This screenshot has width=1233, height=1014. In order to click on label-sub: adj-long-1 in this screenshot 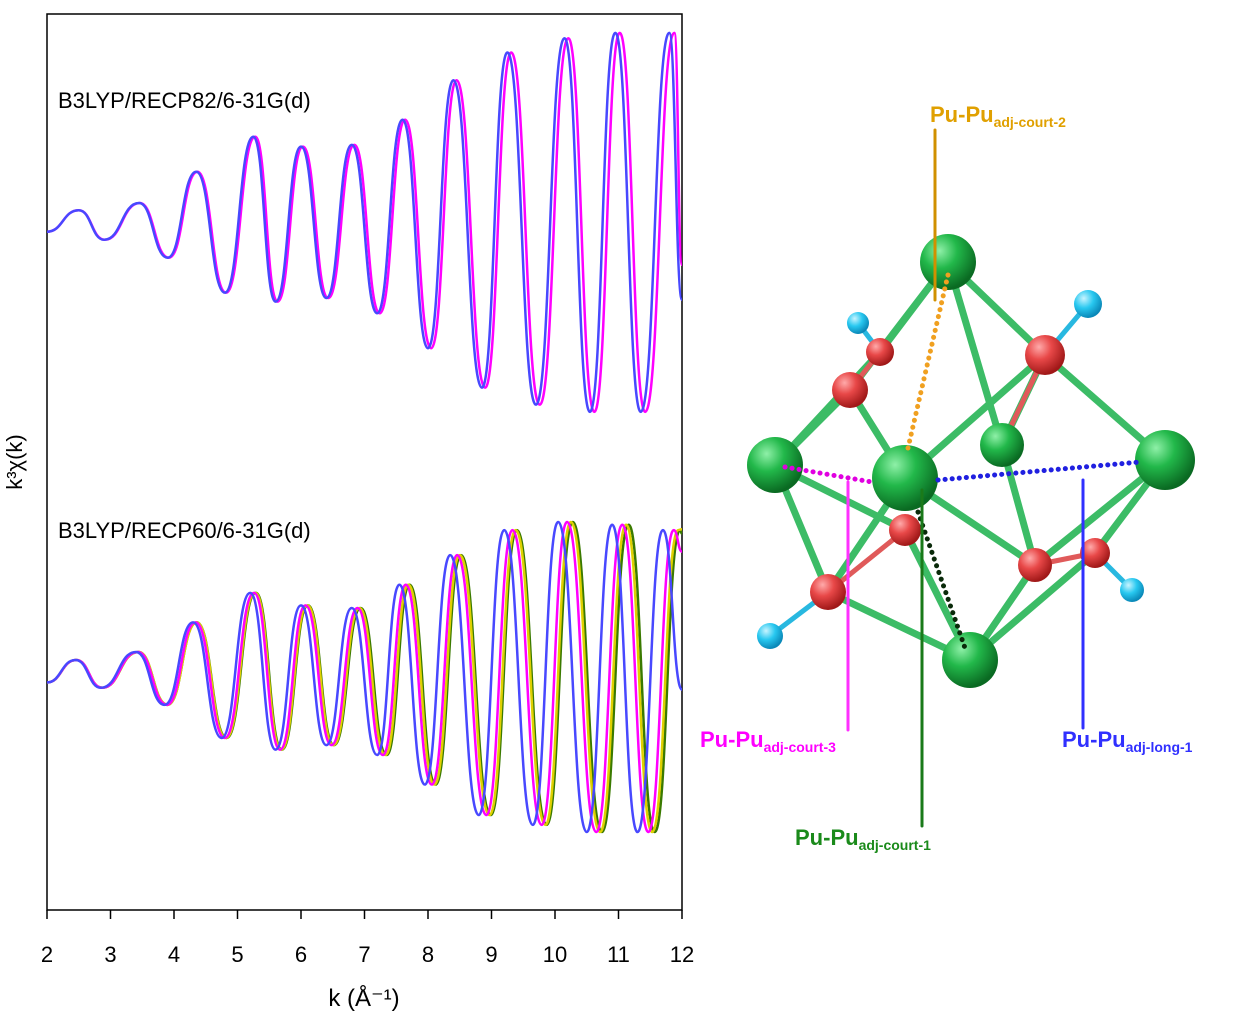, I will do `click(1159, 747)`.